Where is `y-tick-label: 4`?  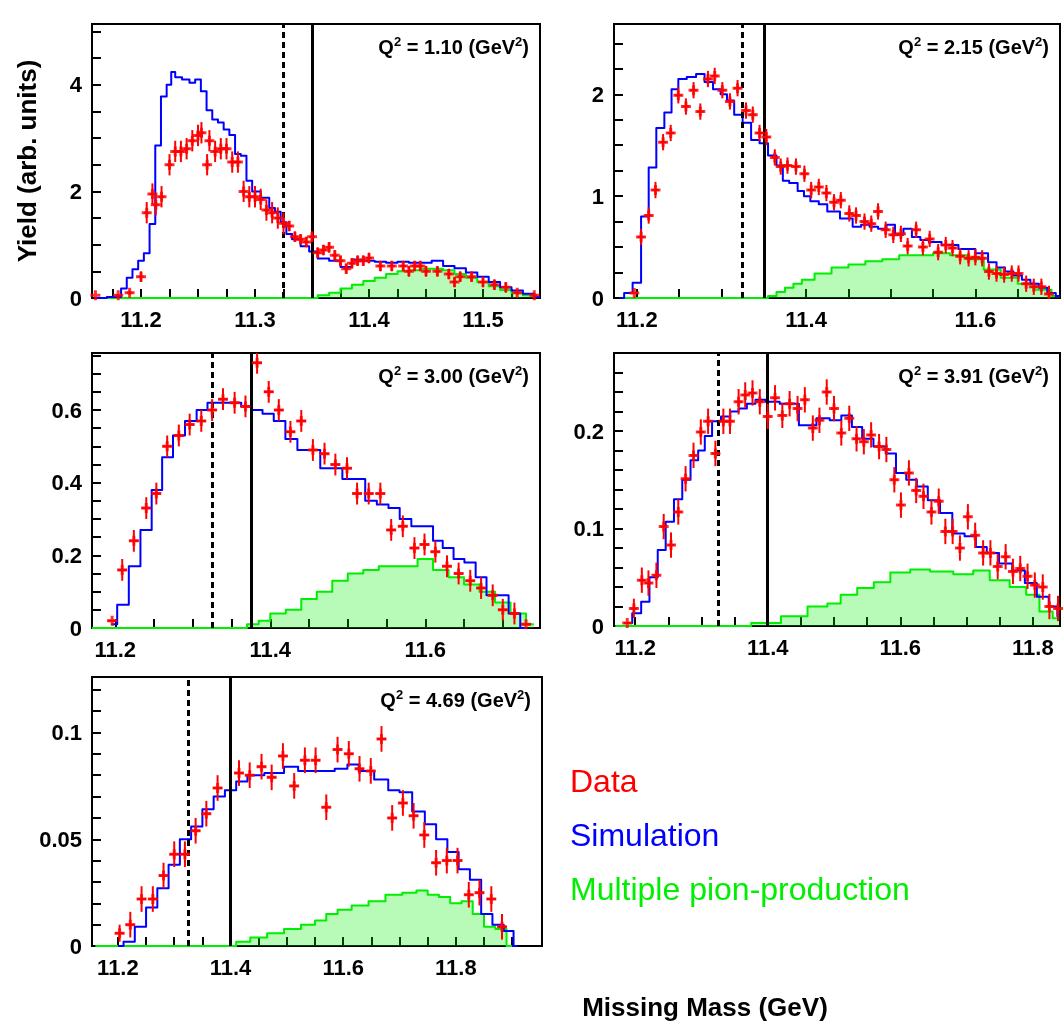 y-tick-label: 4 is located at coordinates (76, 85).